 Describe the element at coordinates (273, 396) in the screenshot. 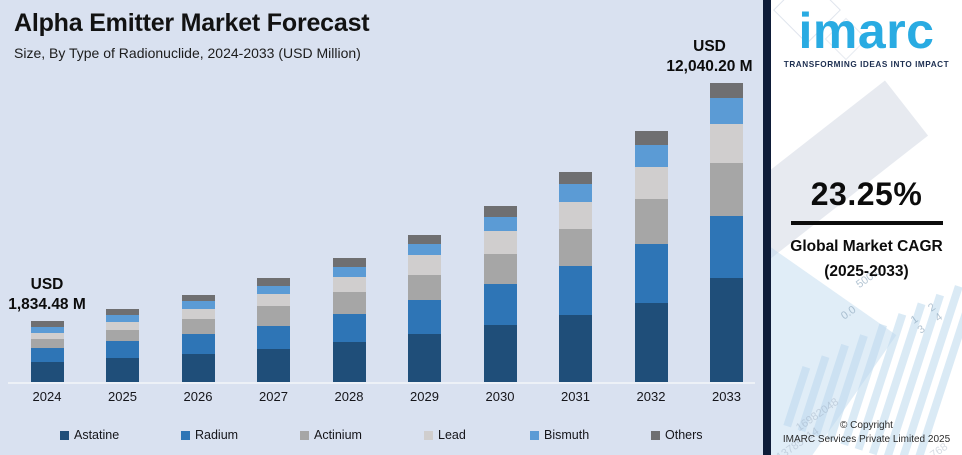

I see `x-axis-label-2027: 2027` at that location.